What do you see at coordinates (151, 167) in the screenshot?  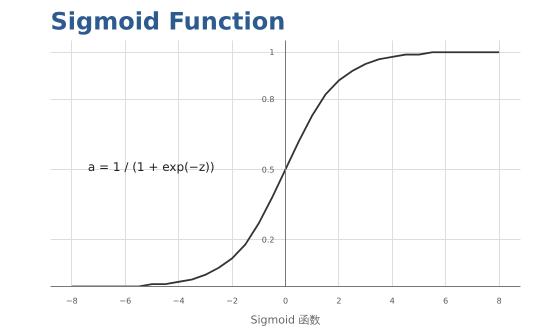 I see `annotation: a = 1 / (1 + exp(−z))` at bounding box center [151, 167].